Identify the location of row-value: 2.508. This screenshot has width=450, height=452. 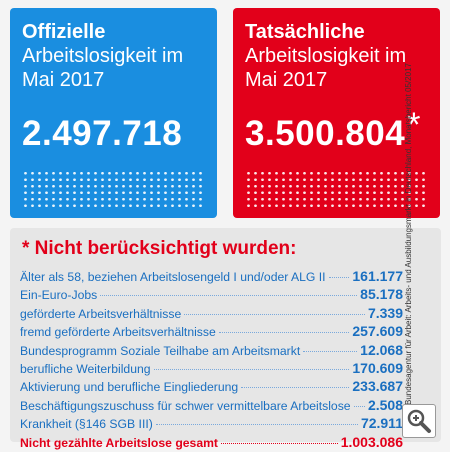
(385, 404).